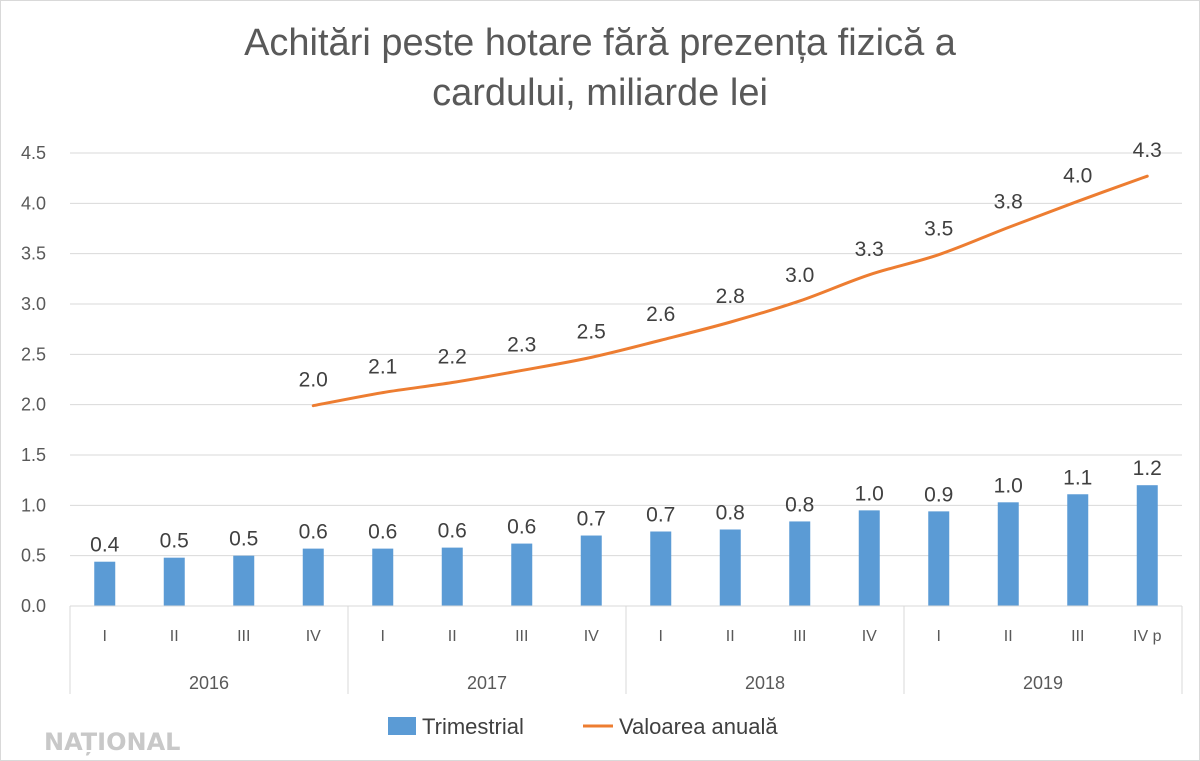 Image resolution: width=1200 pixels, height=761 pixels. I want to click on chart-title-line-2: cardului, miliarde lei, so click(600, 93).